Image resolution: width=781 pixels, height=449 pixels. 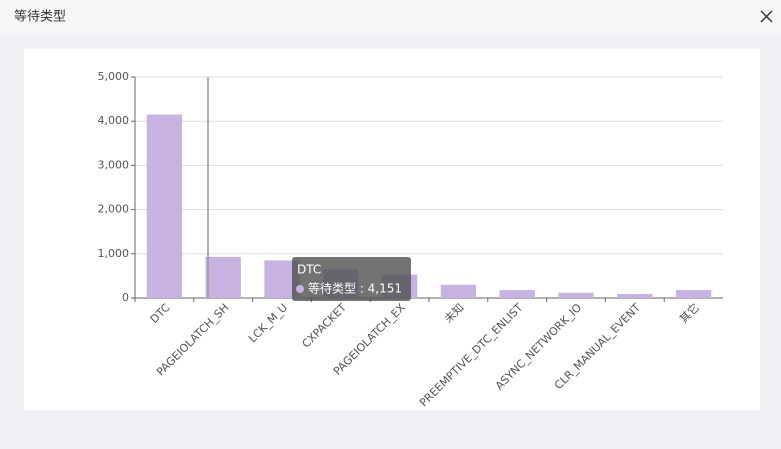 What do you see at coordinates (40, 17) in the screenshot?
I see `dialog-title: 等待类型` at bounding box center [40, 17].